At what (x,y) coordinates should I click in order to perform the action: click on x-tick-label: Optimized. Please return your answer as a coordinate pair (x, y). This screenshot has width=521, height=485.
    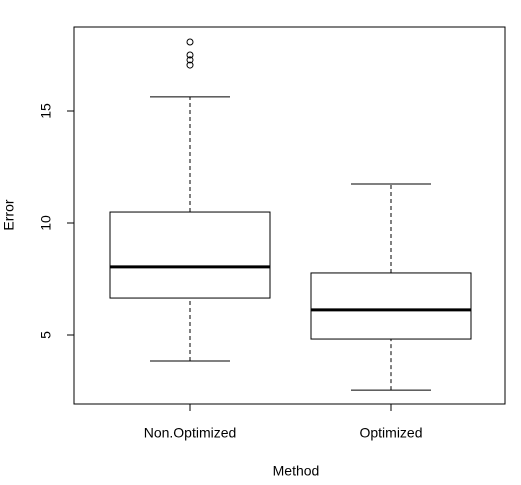
    Looking at the image, I should click on (390, 433).